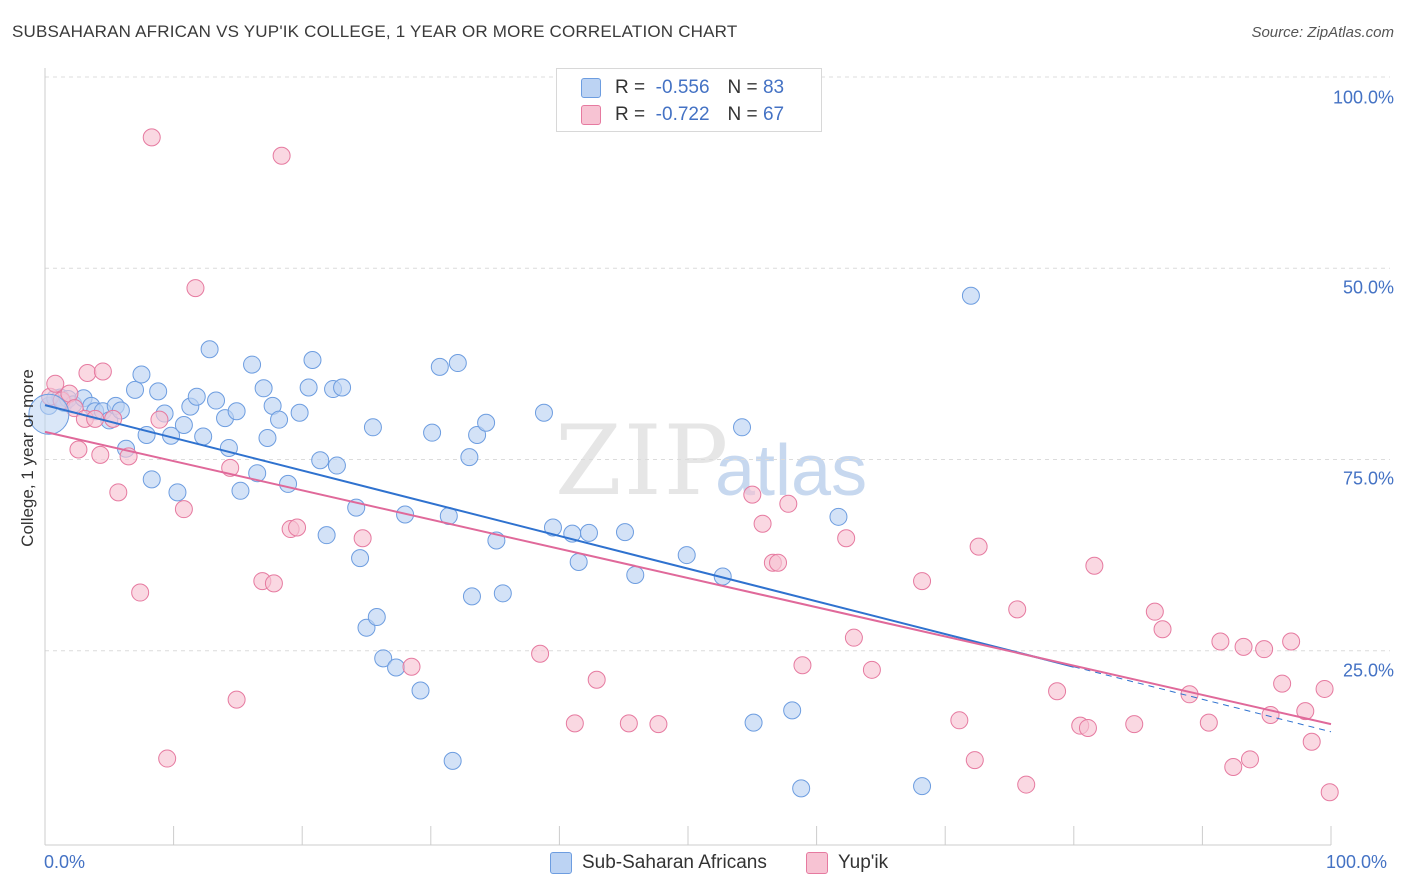  I want to click on legend-item-subsaharan: Sub-Saharan Africans, so click(658, 863).